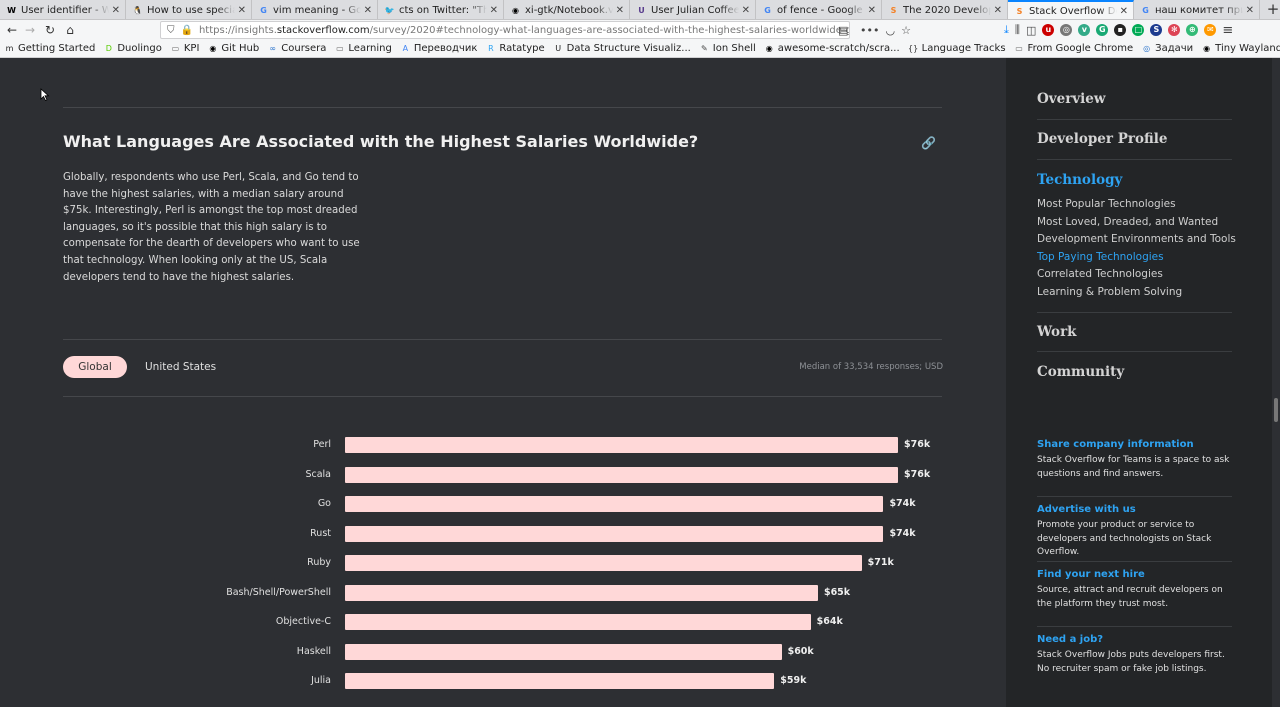  What do you see at coordinates (1110, 291) in the screenshot?
I see `sidebar-subitem: Learning & Problem Solving` at bounding box center [1110, 291].